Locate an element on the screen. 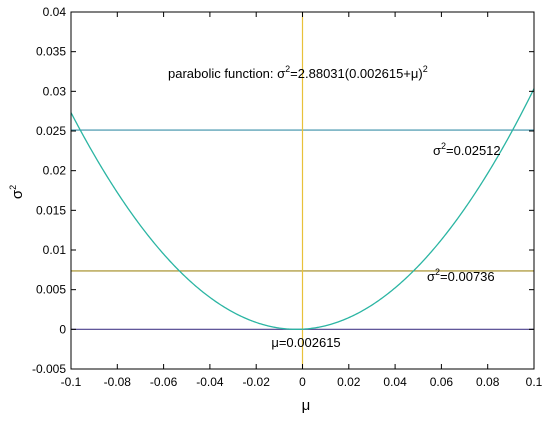 This screenshot has width=550, height=424. y-tick-label: 0.01 is located at coordinates (55, 250).